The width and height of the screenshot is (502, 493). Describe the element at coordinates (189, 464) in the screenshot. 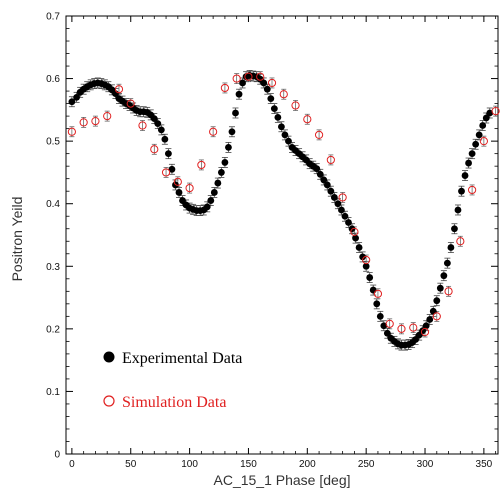

I see `x-tick-label: 100` at that location.